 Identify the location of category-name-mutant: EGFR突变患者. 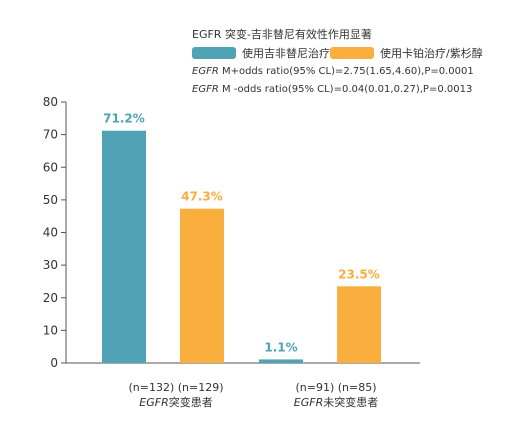
(176, 402).